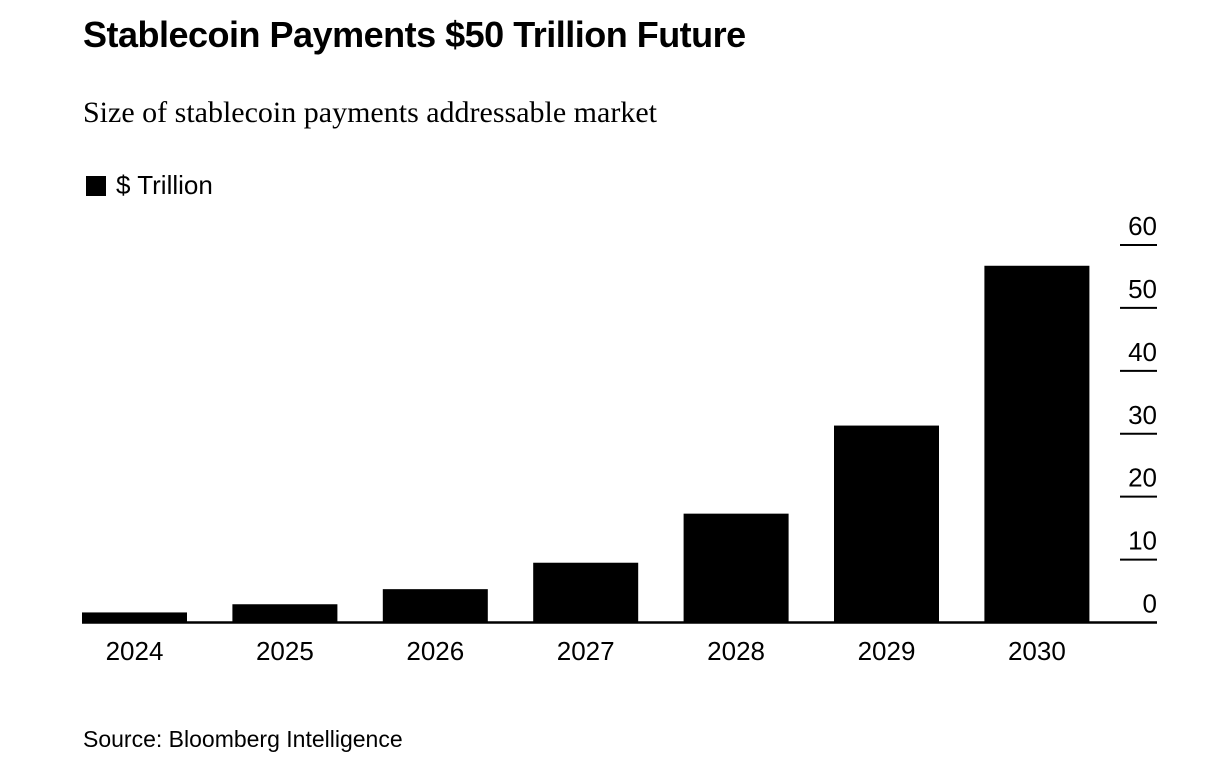 Image resolution: width=1226 pixels, height=782 pixels. Describe the element at coordinates (886, 524) in the screenshot. I see `bar-2029` at that location.